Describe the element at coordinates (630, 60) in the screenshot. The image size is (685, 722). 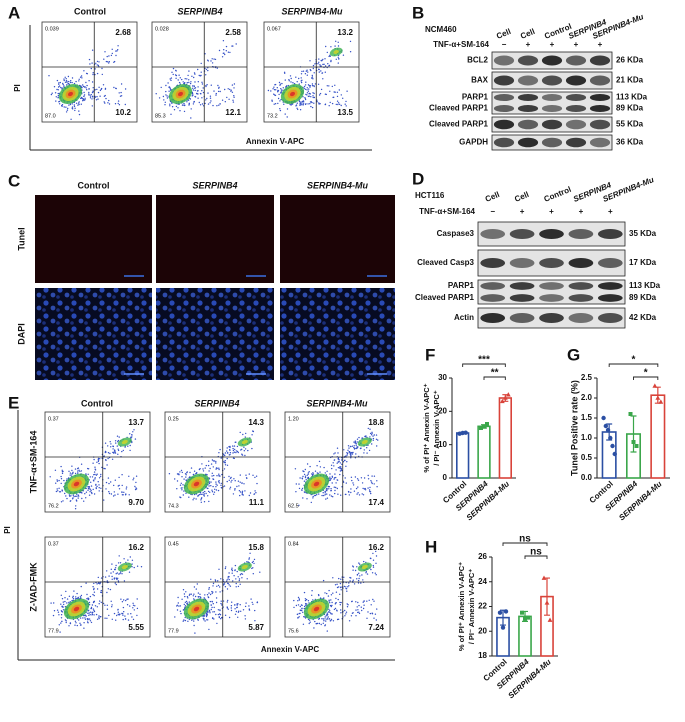
I see `blot-size: 26 KDa` at that location.